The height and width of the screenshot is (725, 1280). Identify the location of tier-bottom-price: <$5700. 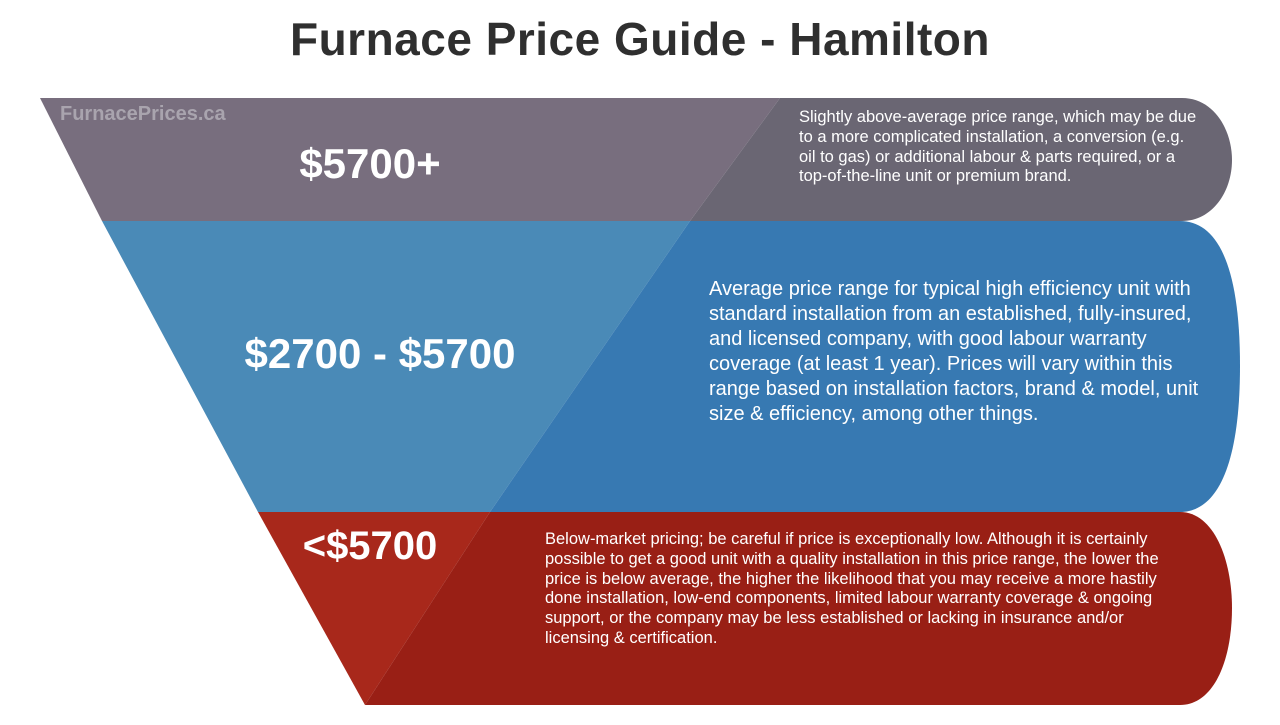
(370, 546).